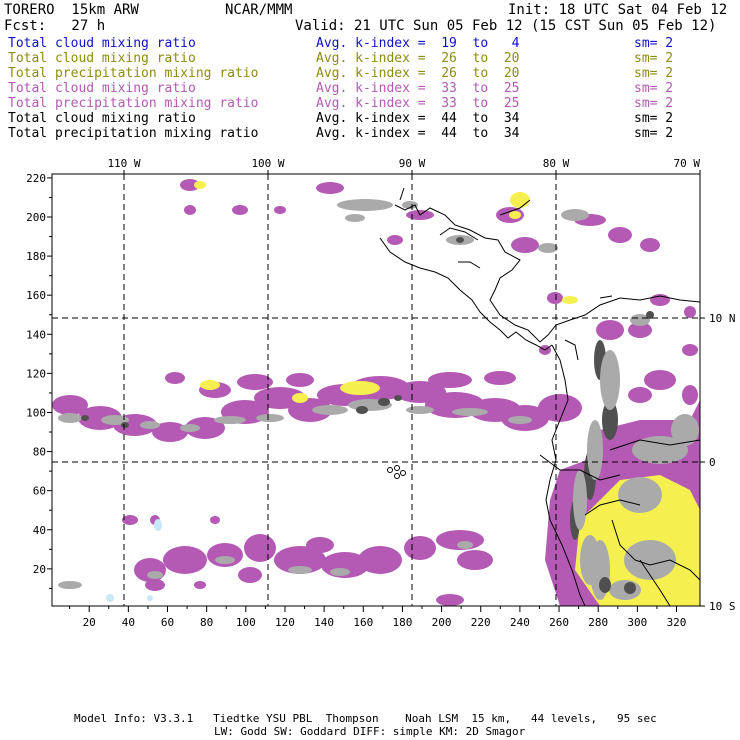 The height and width of the screenshot is (740, 740). Describe the element at coordinates (39, 452) in the screenshot. I see `y-tick-label: 80` at that location.